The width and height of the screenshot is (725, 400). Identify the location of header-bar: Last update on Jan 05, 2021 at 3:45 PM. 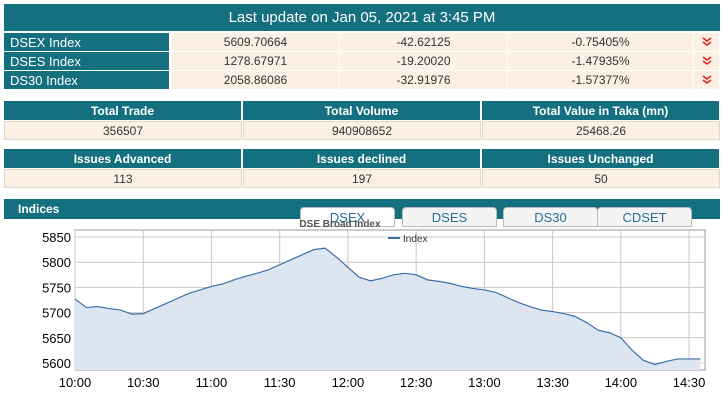
(362, 17).